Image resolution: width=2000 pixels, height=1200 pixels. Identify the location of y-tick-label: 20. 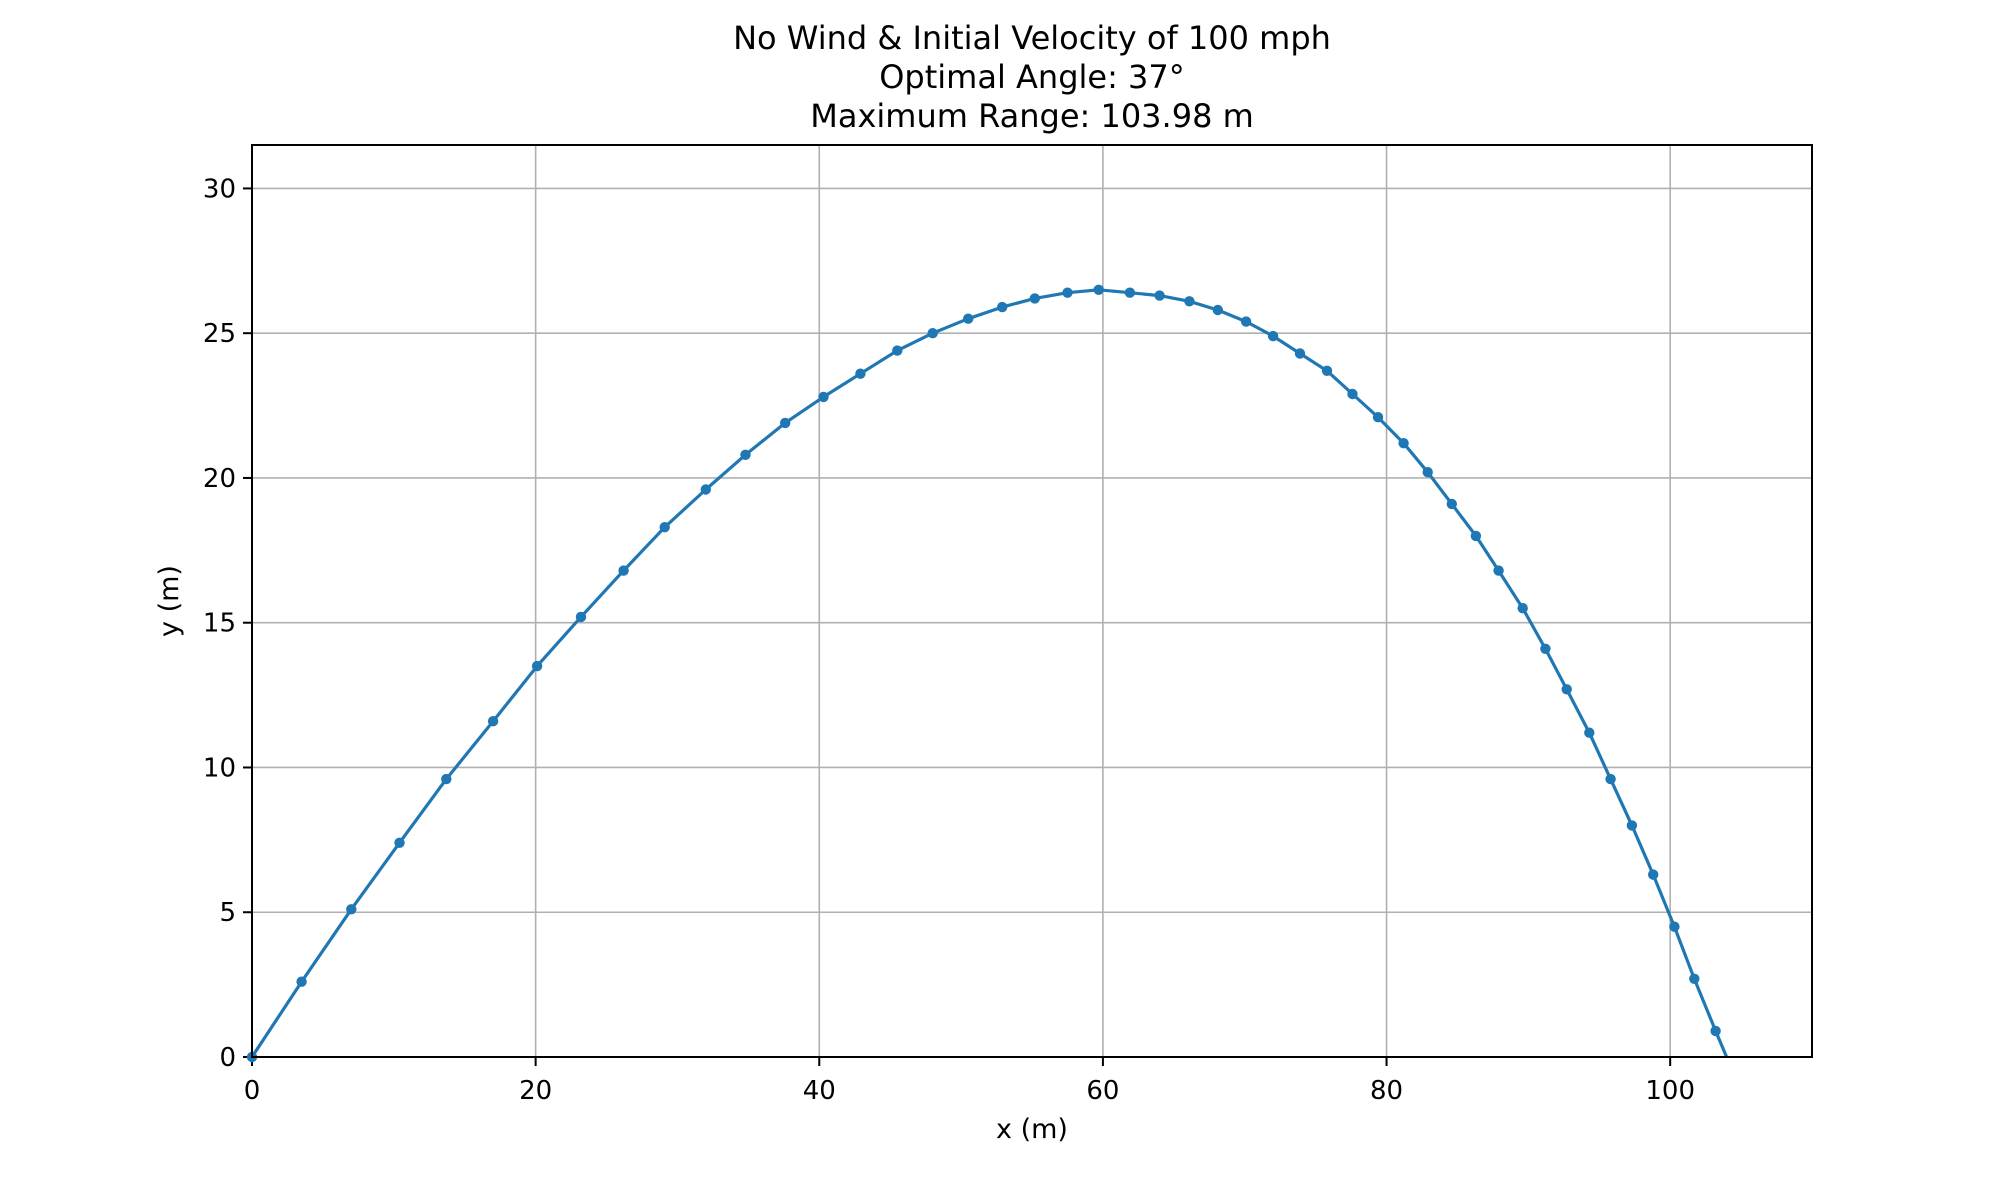
(219, 479).